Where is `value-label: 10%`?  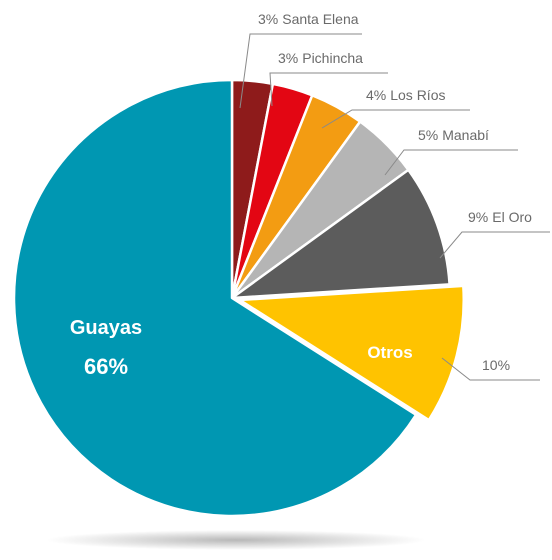 value-label: 10% is located at coordinates (496, 365).